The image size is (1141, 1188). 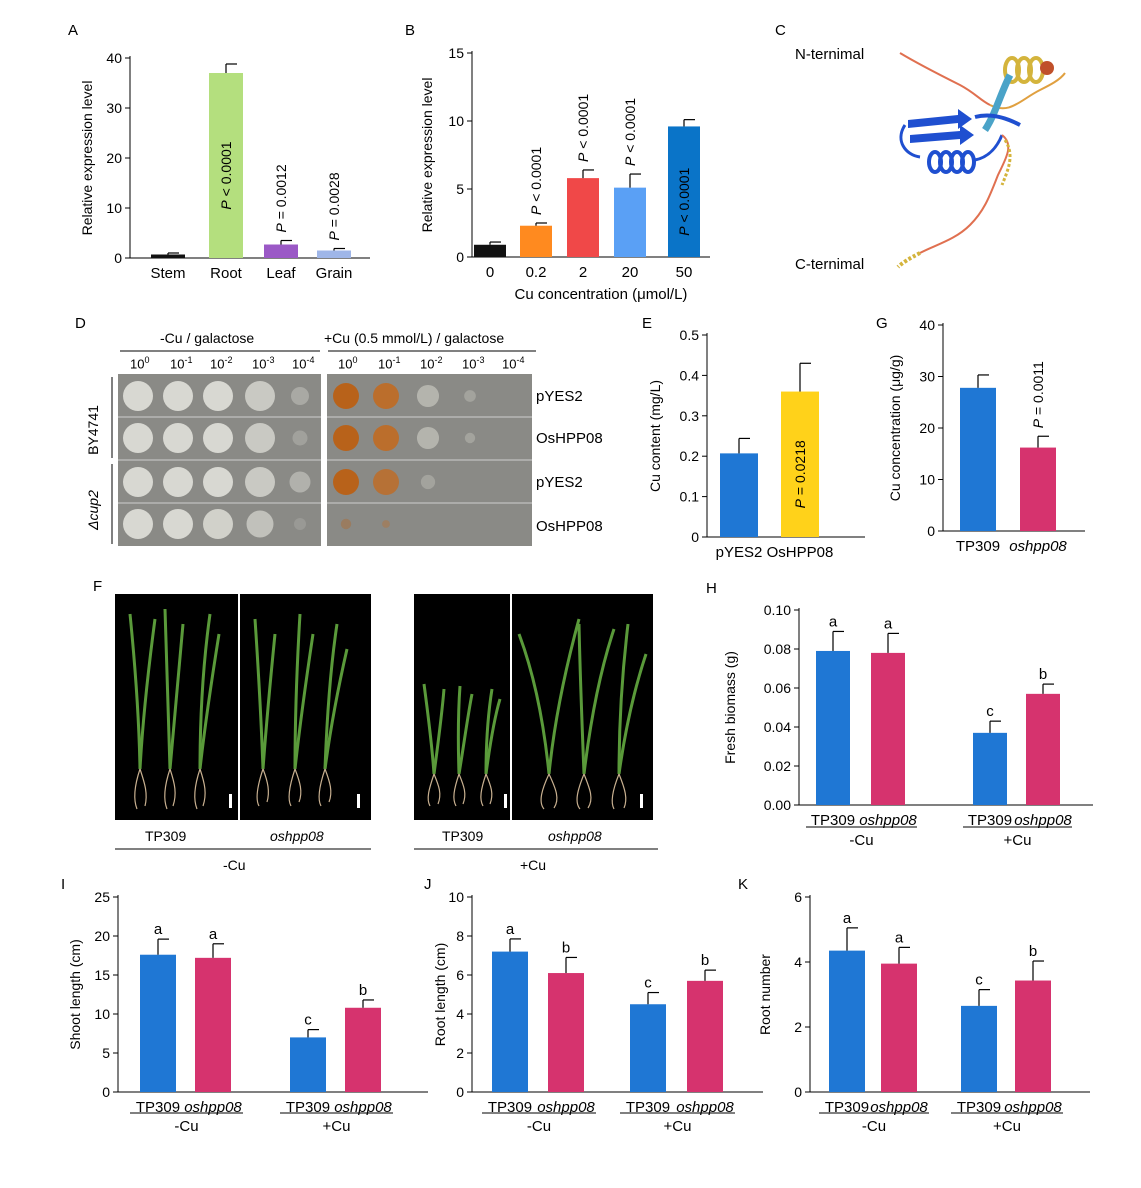 I want to click on chart-g-x-tick-label: TP309, so click(x=978, y=546).